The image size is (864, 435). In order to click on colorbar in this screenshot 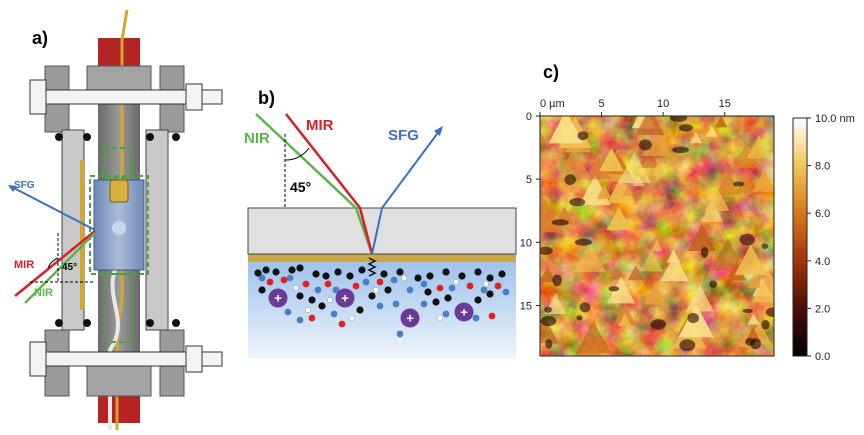, I will do `click(800, 237)`.